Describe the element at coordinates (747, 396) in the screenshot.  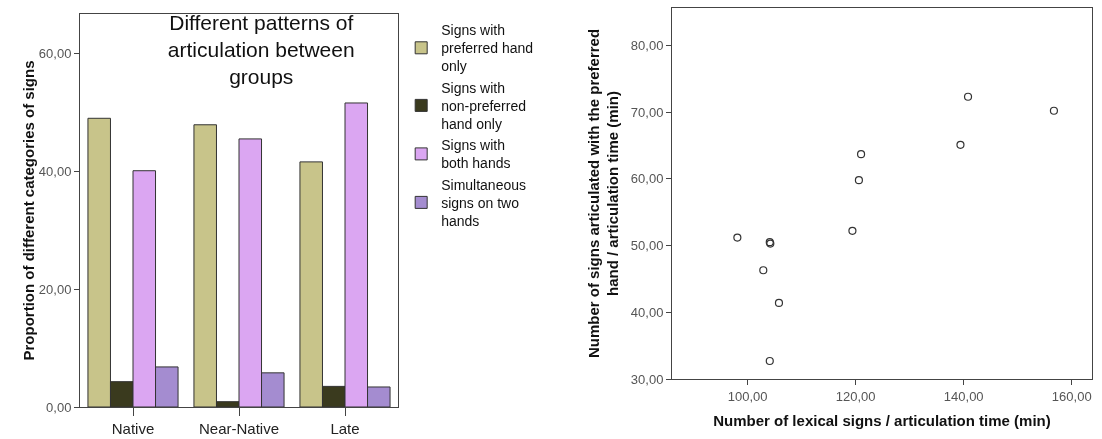
I see `x-tick-label: 100,00` at that location.